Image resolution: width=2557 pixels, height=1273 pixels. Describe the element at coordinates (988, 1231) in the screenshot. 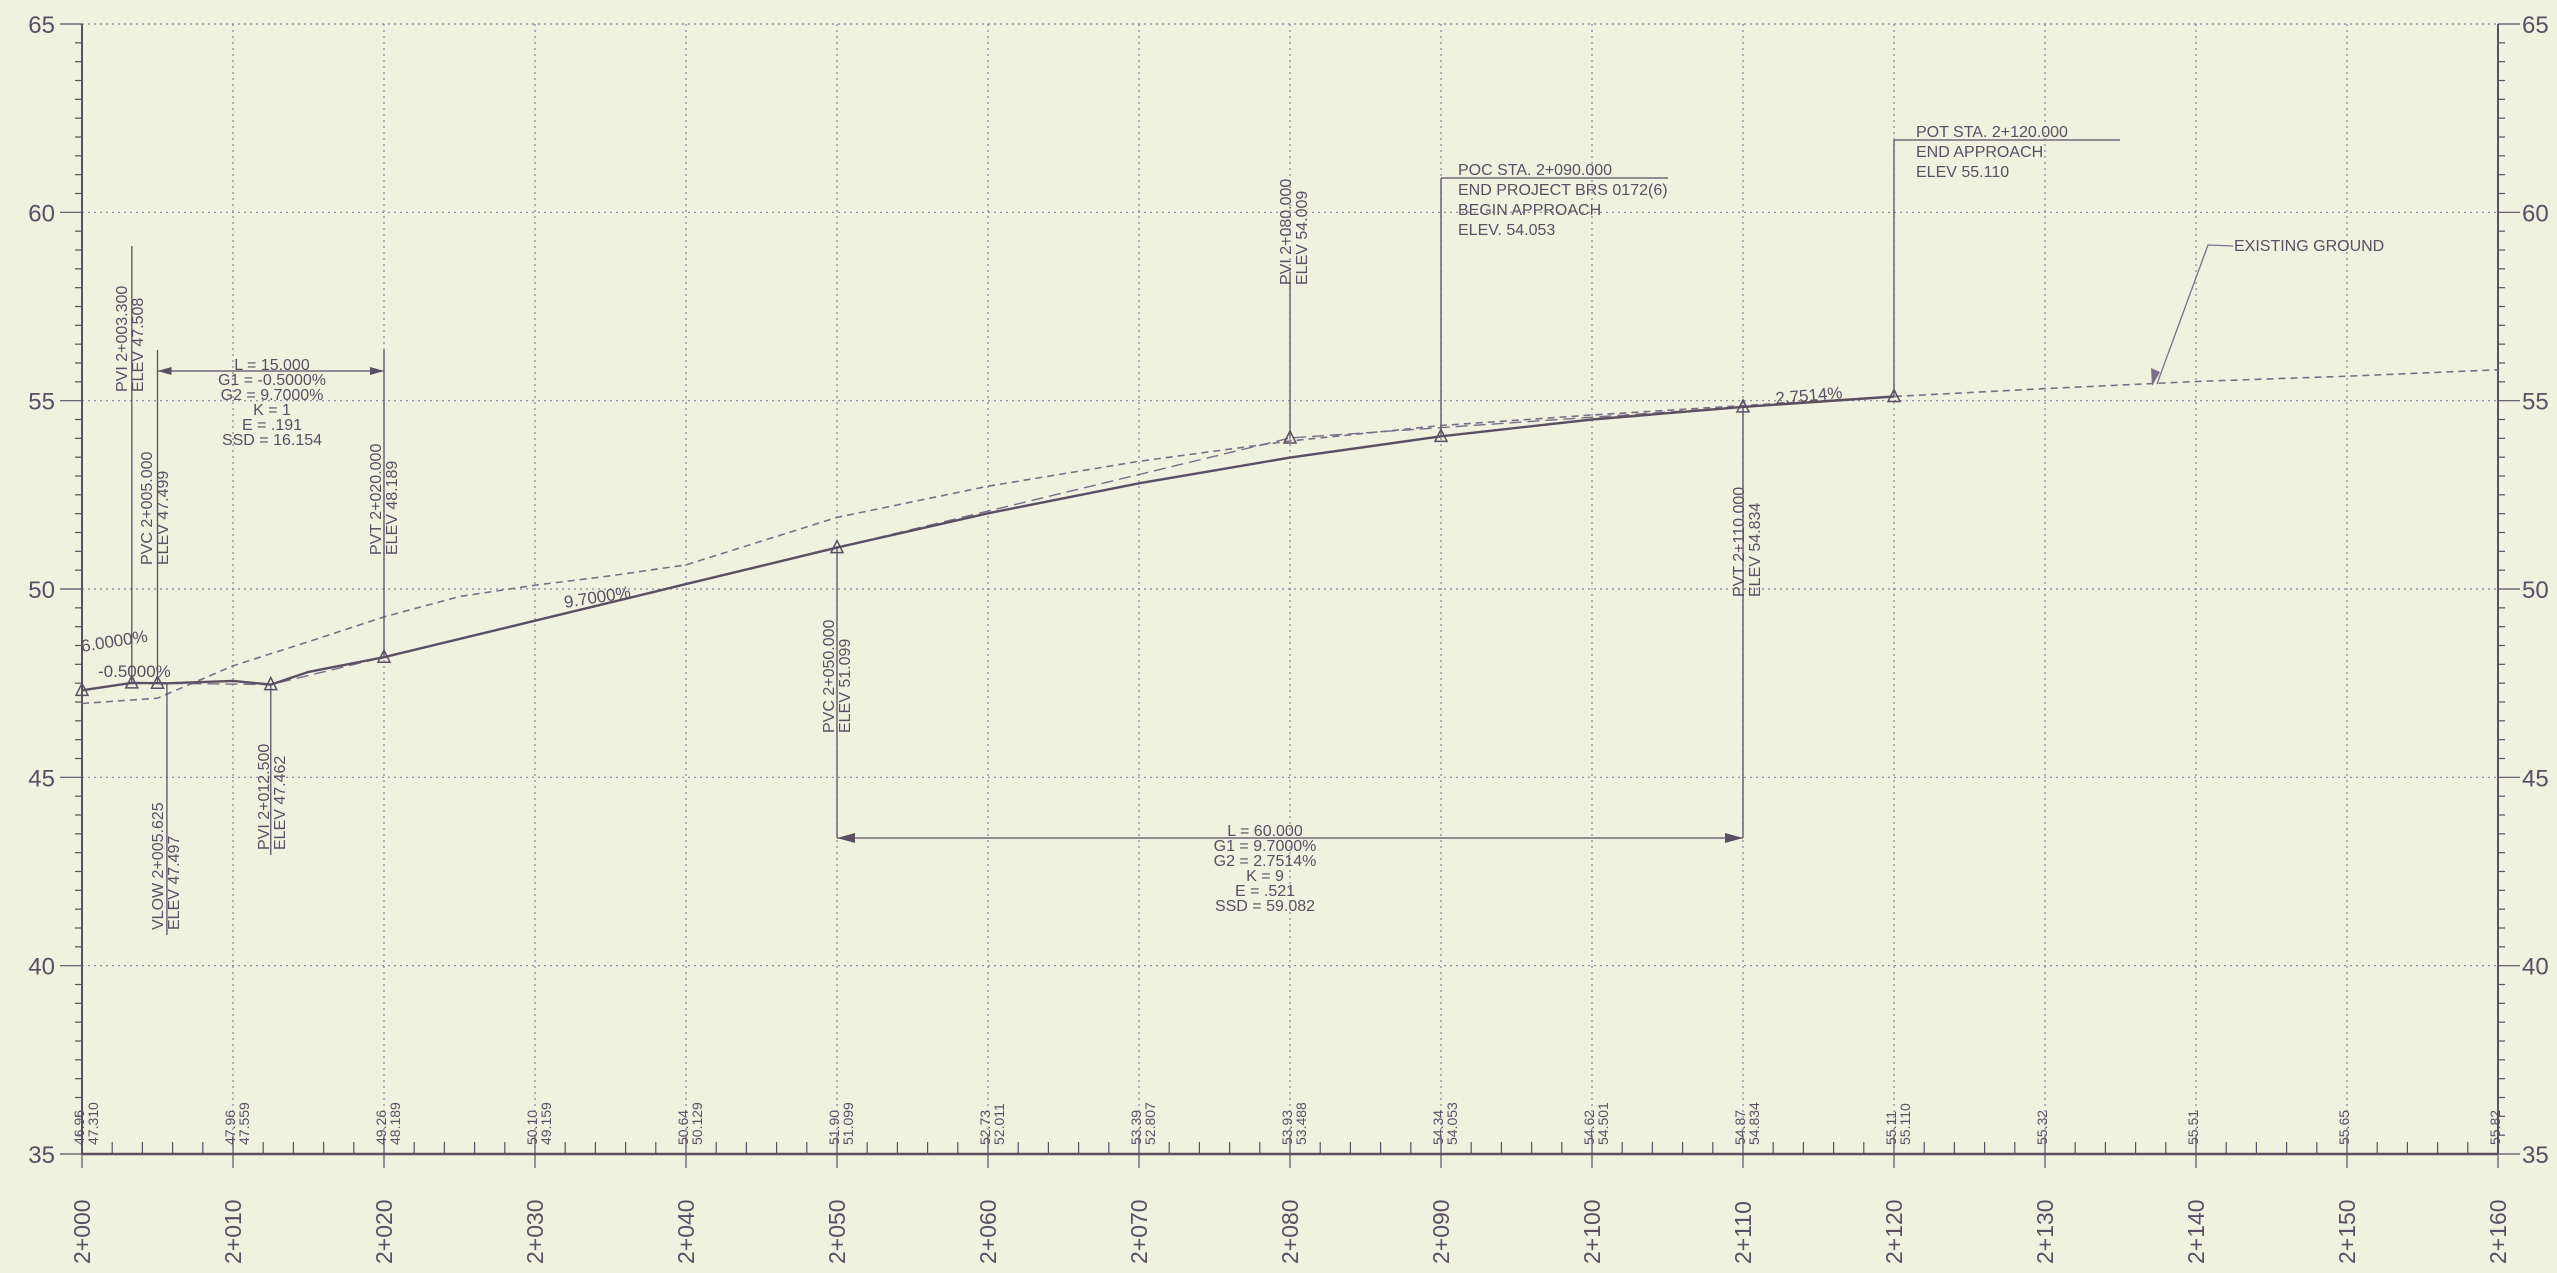

I see `station-label: 2+060` at that location.